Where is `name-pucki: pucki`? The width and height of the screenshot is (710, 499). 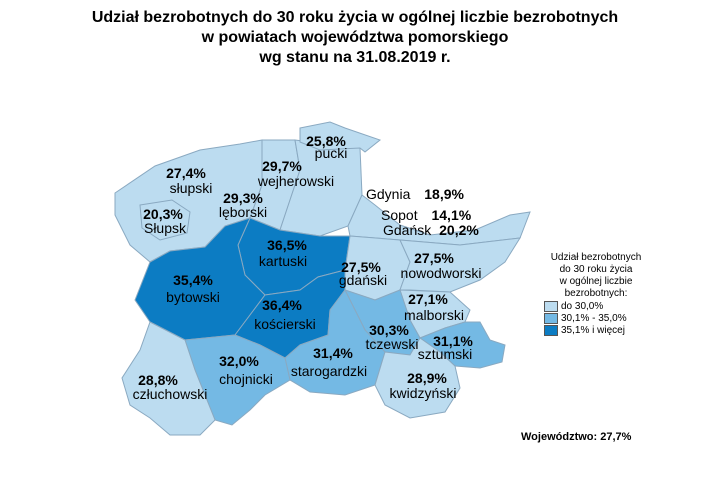 name-pucki: pucki is located at coordinates (331, 153).